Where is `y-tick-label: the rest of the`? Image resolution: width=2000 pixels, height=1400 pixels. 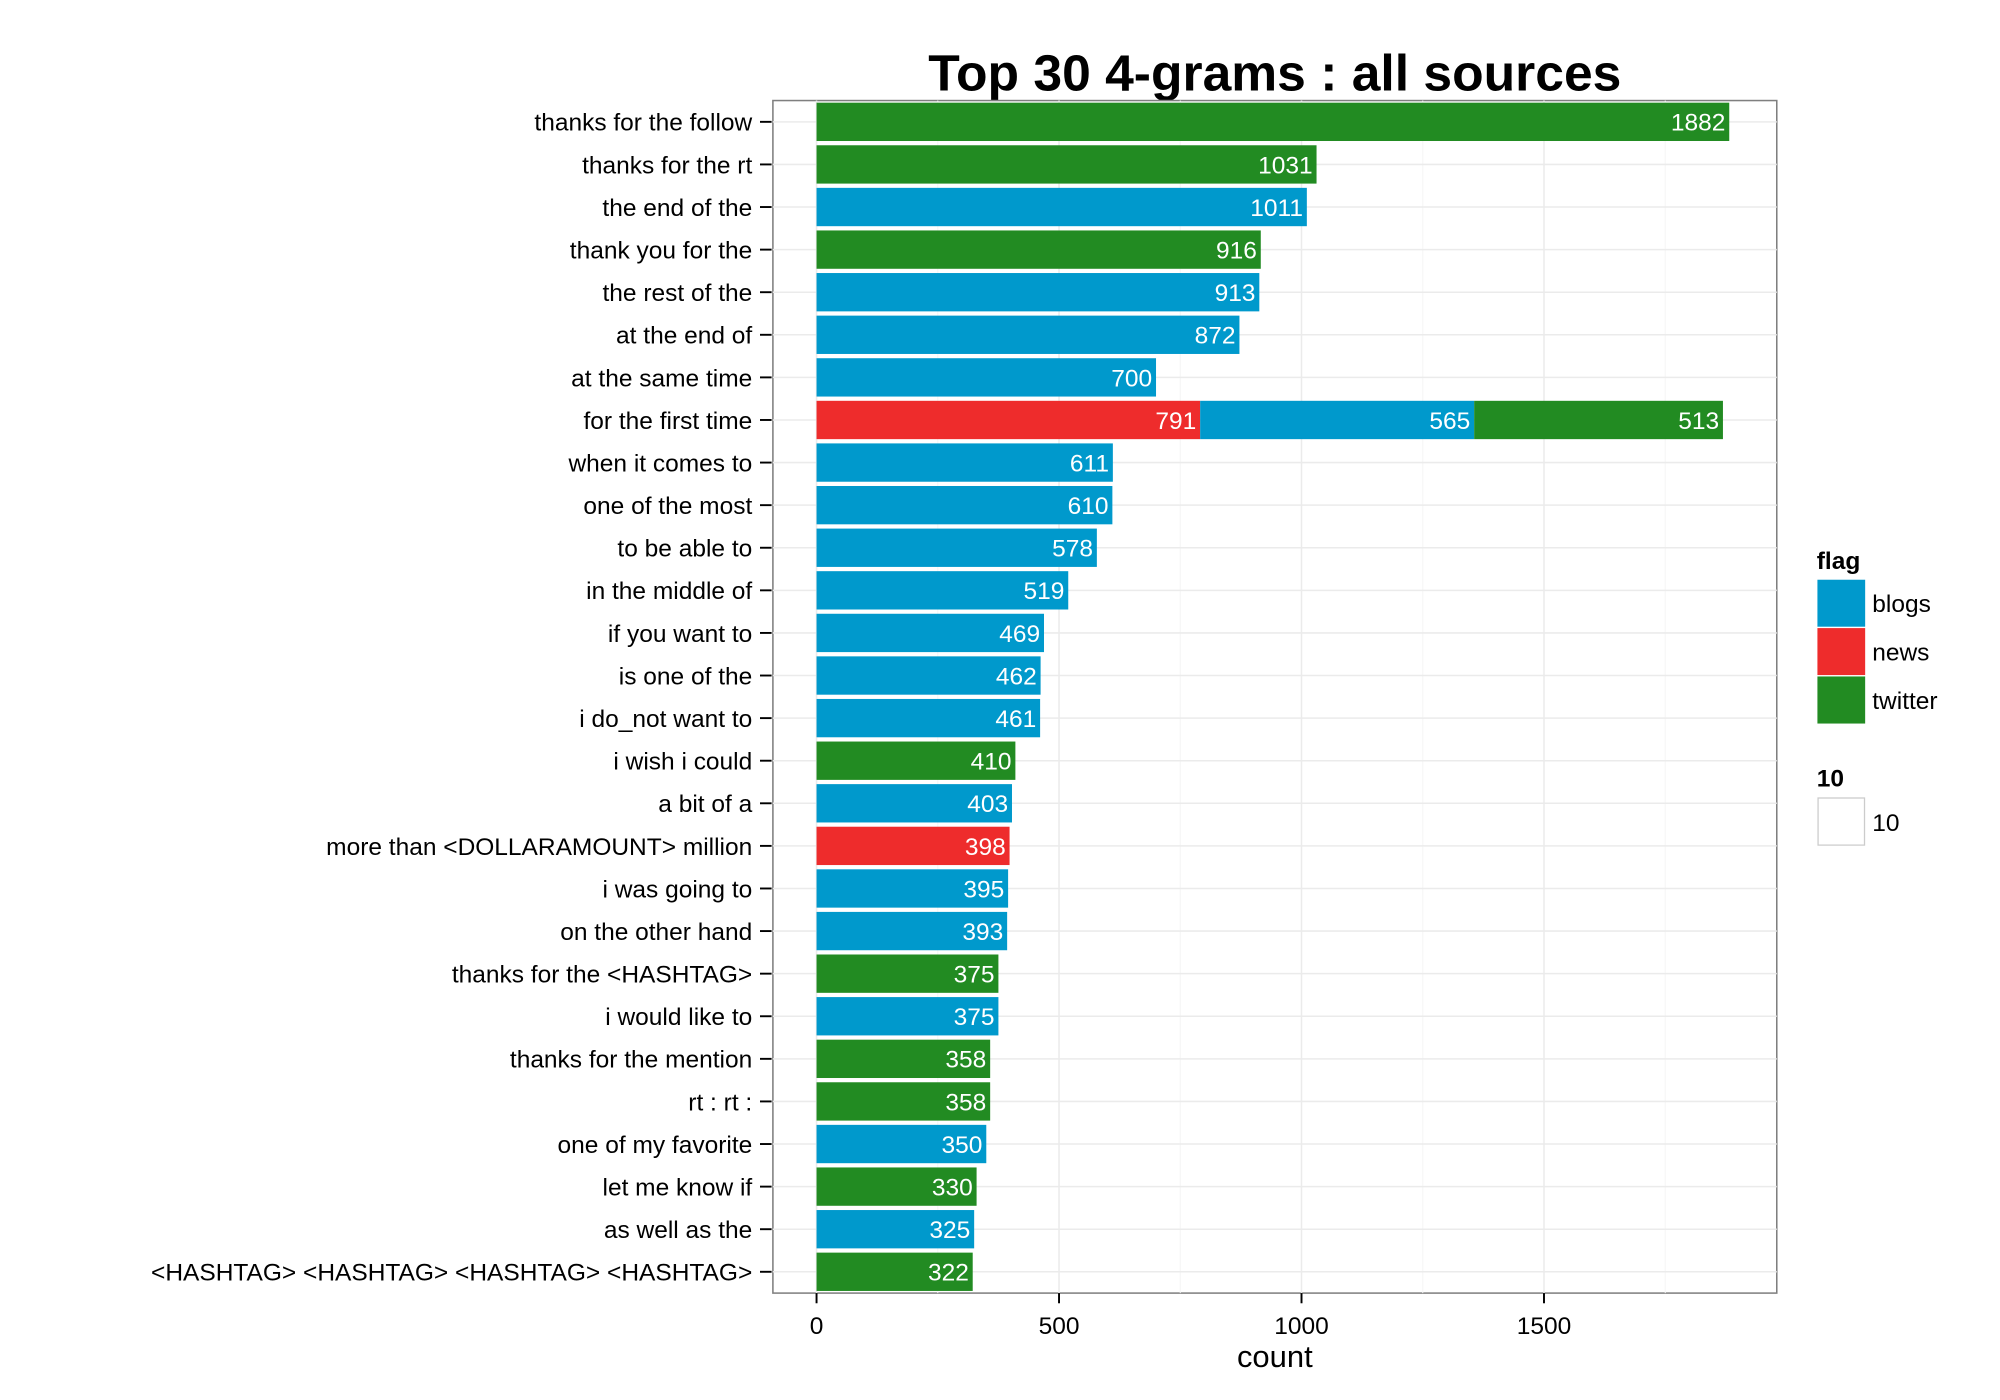 y-tick-label: the rest of the is located at coordinates (677, 293).